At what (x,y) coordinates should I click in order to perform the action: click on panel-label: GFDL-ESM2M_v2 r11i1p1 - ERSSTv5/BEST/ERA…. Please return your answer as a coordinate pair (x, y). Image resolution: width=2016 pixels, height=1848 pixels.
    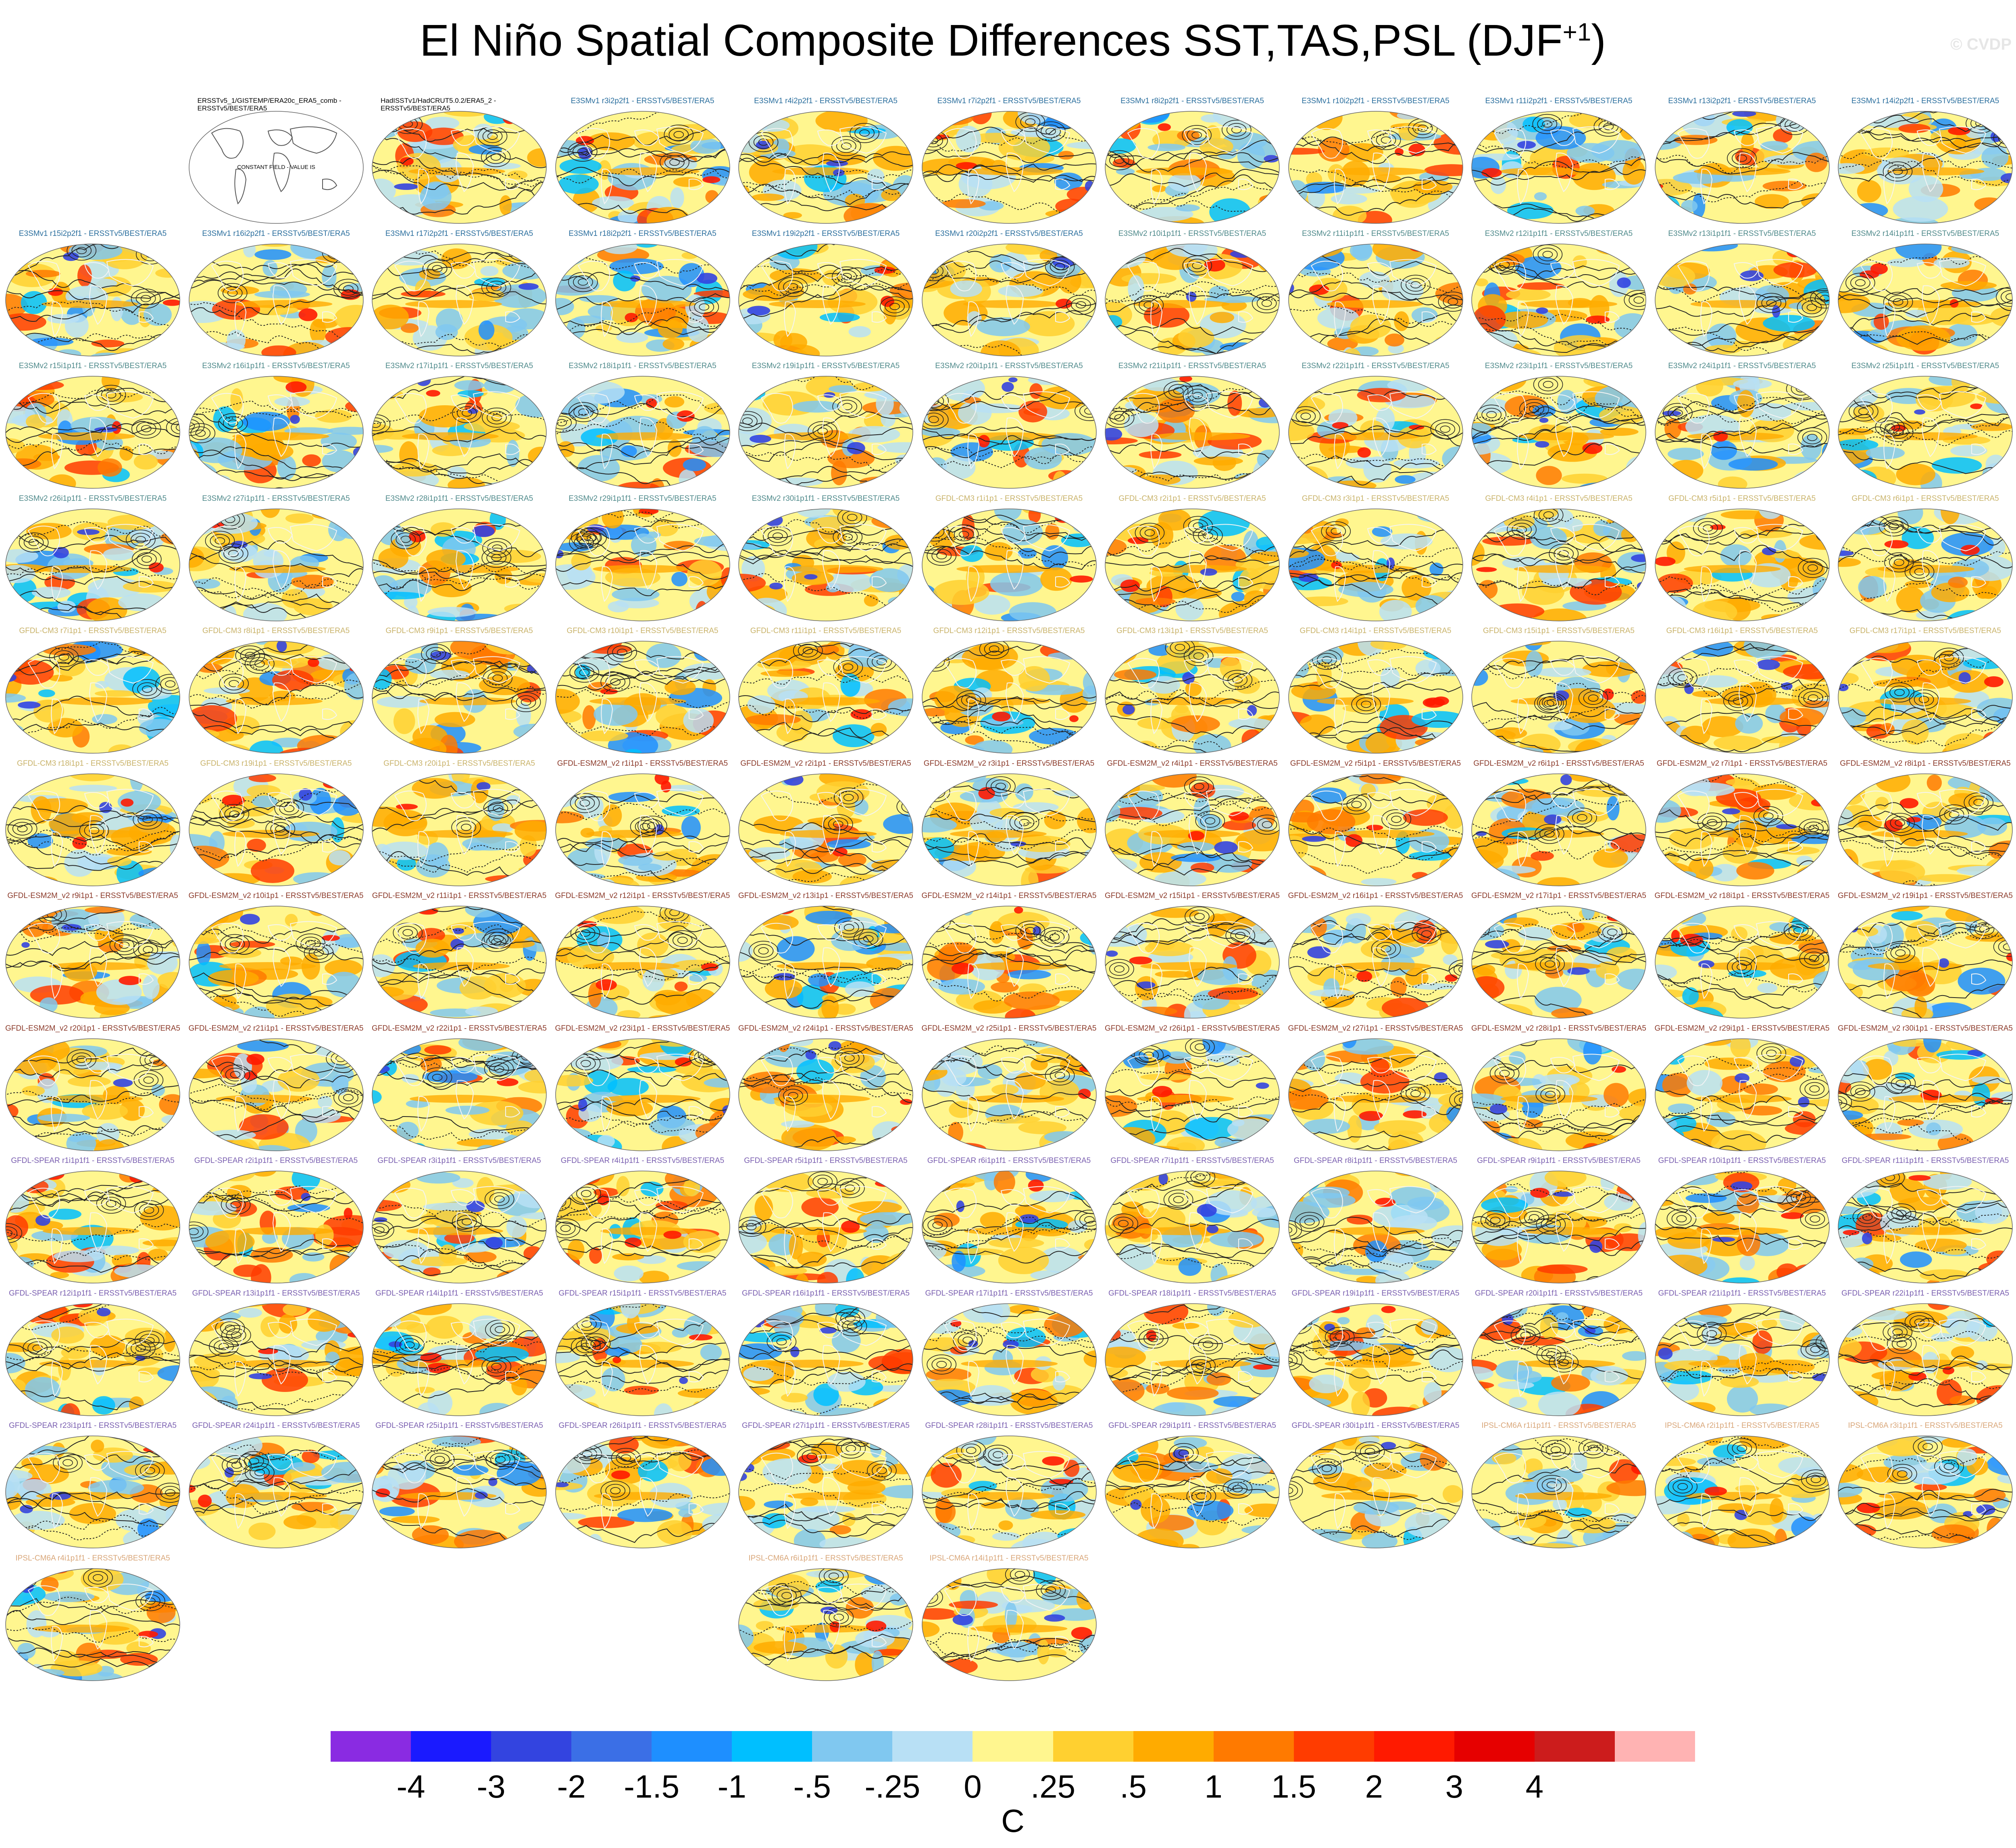
    Looking at the image, I should click on (460, 896).